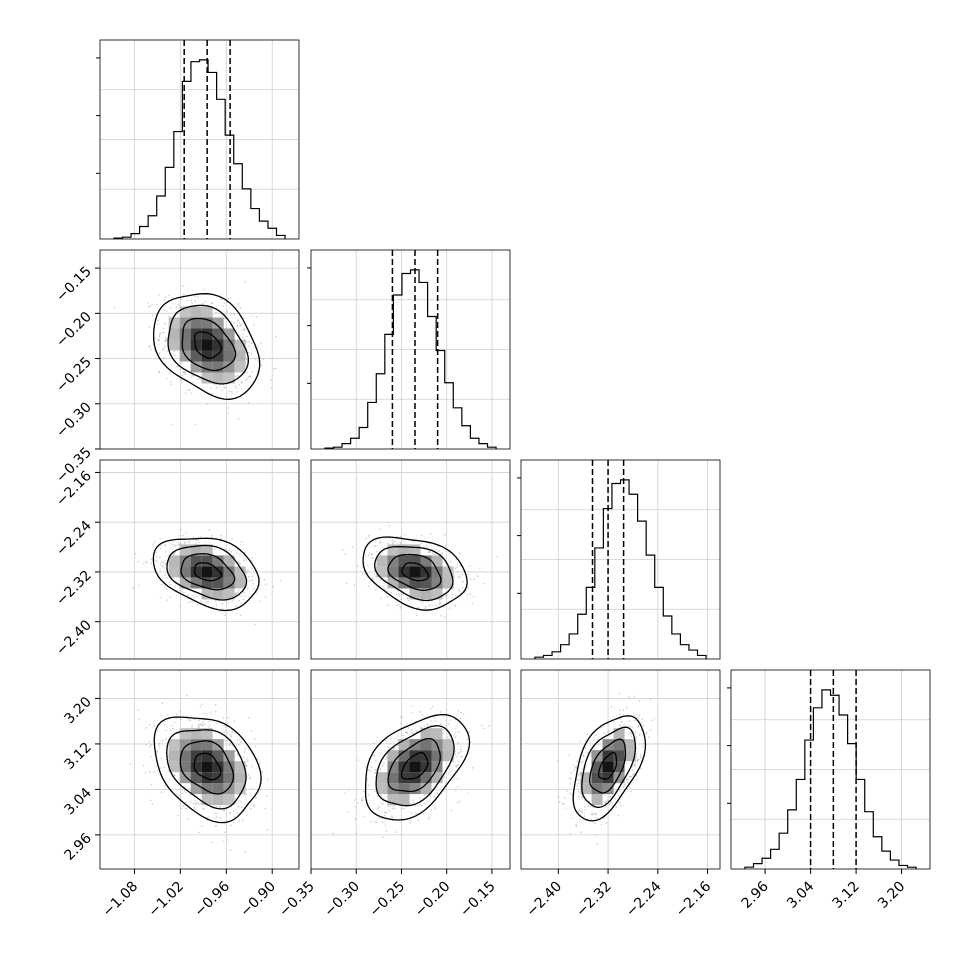  I want to click on histogram-panel, so click(829, 769).